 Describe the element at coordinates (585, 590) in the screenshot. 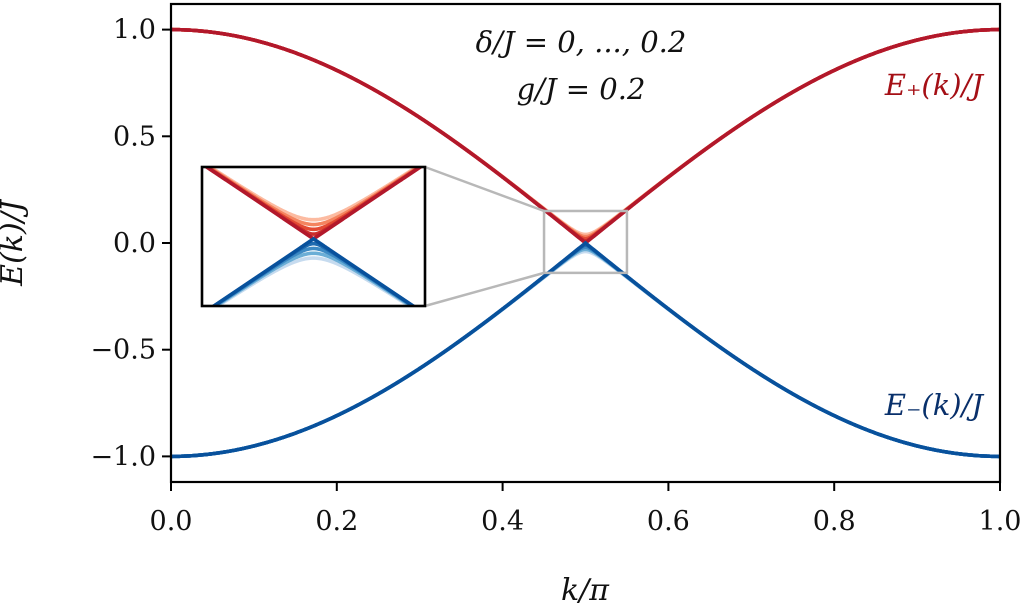

I see `x-axis-label: k/π` at that location.